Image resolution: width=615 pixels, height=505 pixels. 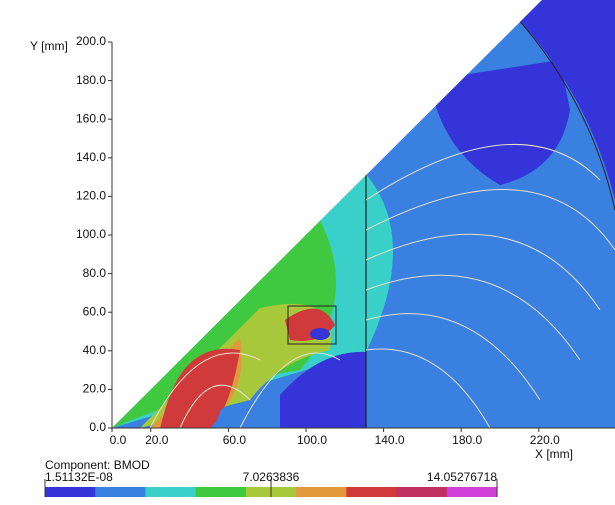 What do you see at coordinates (97, 465) in the screenshot?
I see `colorbar-title: Component: BMOD` at bounding box center [97, 465].